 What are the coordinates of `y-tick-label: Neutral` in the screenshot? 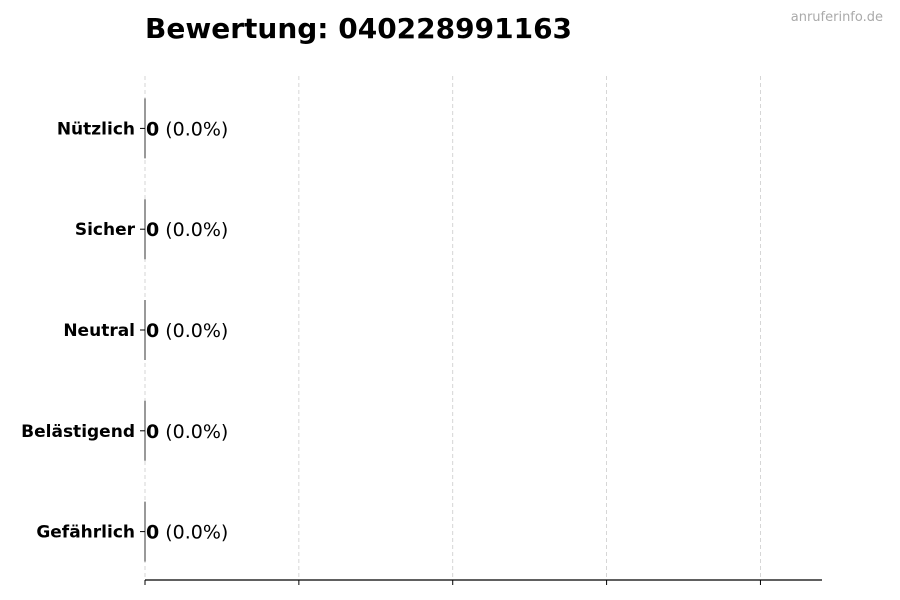 It's located at (99, 331).